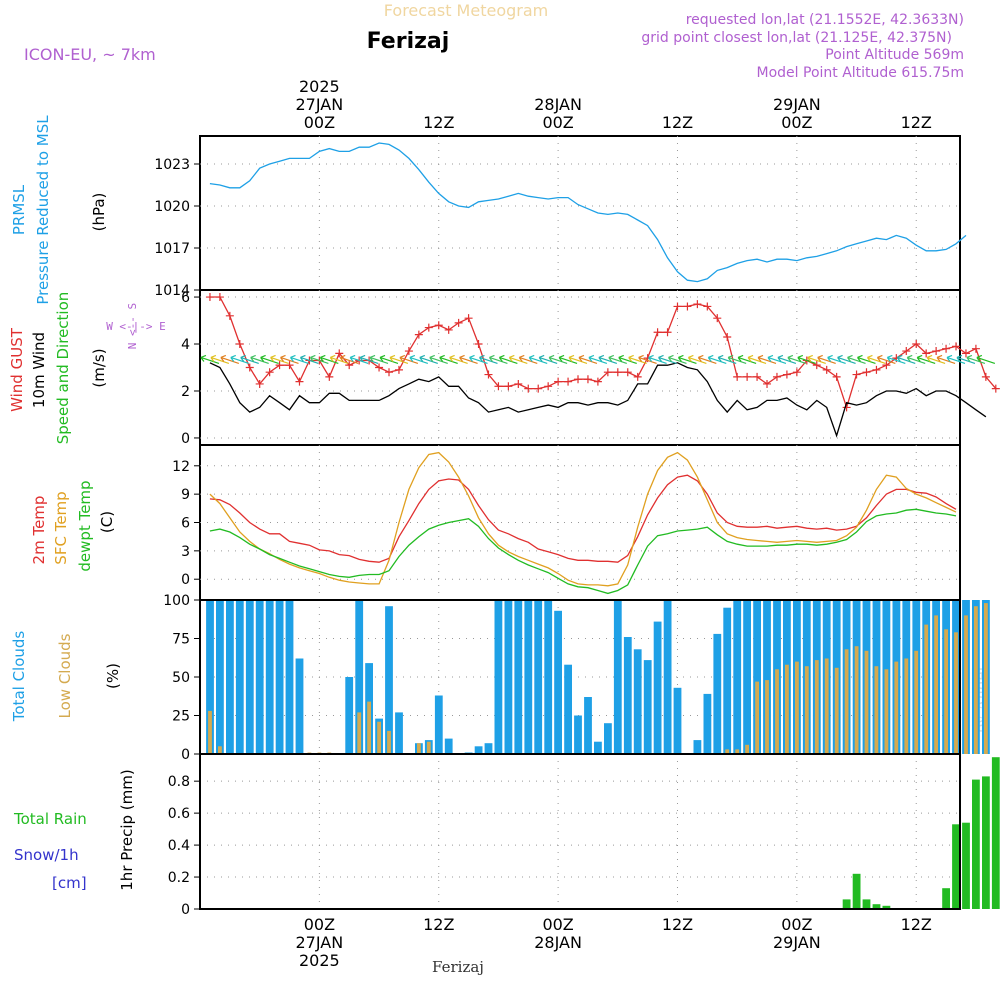 This screenshot has height=1000, width=1000. I want to click on pressure-ytick-label: 1017, so click(172, 249).